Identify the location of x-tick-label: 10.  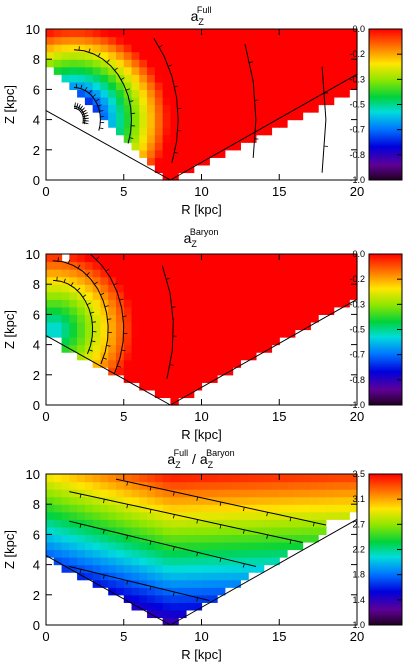
(201, 636).